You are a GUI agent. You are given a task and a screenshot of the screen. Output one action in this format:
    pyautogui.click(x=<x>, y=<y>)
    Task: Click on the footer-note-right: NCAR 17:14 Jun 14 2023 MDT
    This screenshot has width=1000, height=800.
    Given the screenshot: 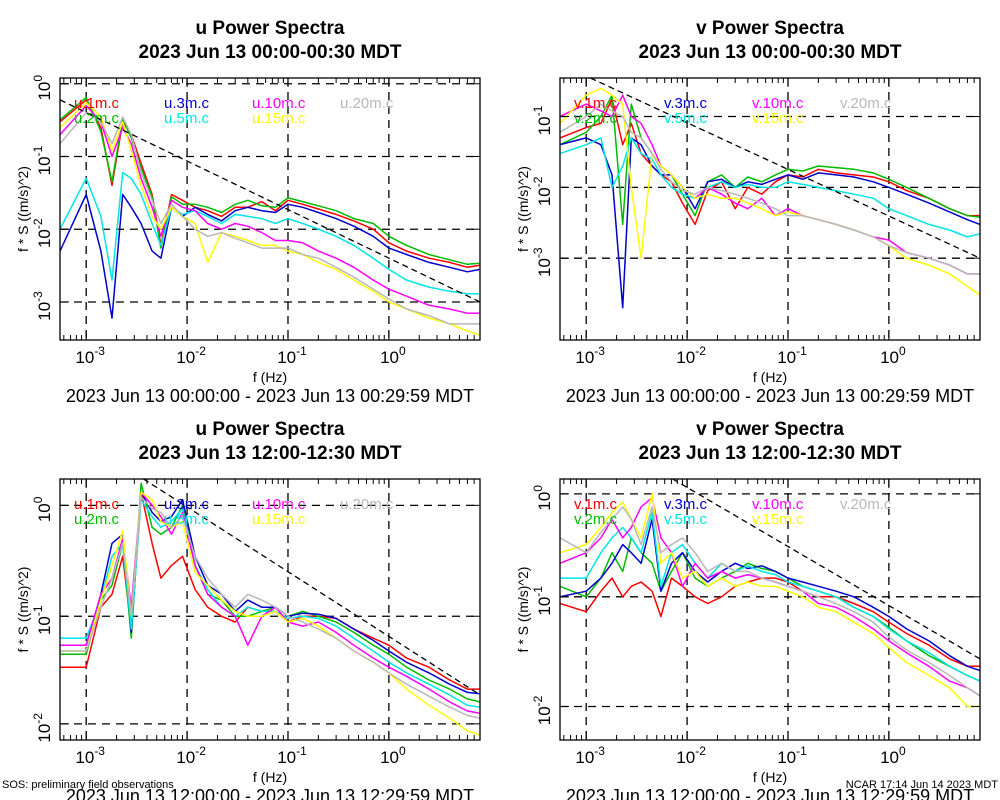 What is the action you would take?
    pyautogui.click(x=922, y=785)
    